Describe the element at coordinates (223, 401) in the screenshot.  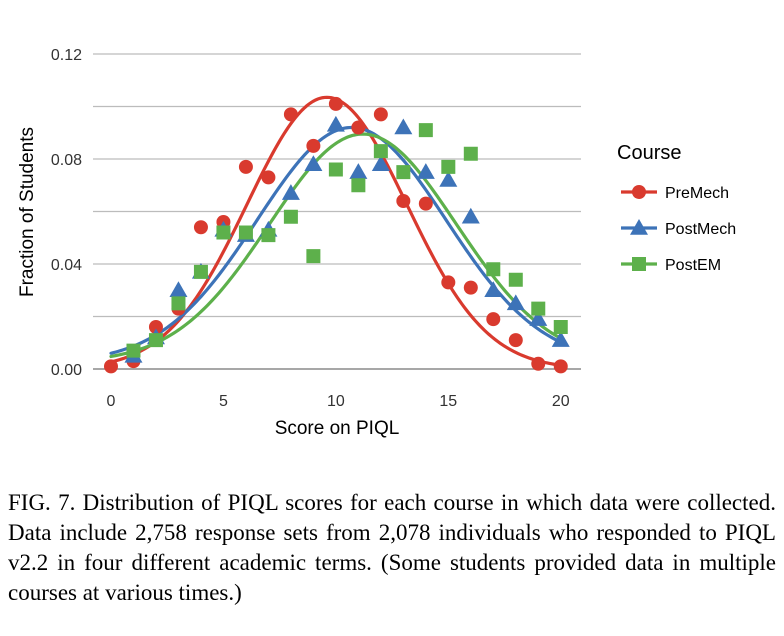
I see `x-tick-label: 5` at that location.